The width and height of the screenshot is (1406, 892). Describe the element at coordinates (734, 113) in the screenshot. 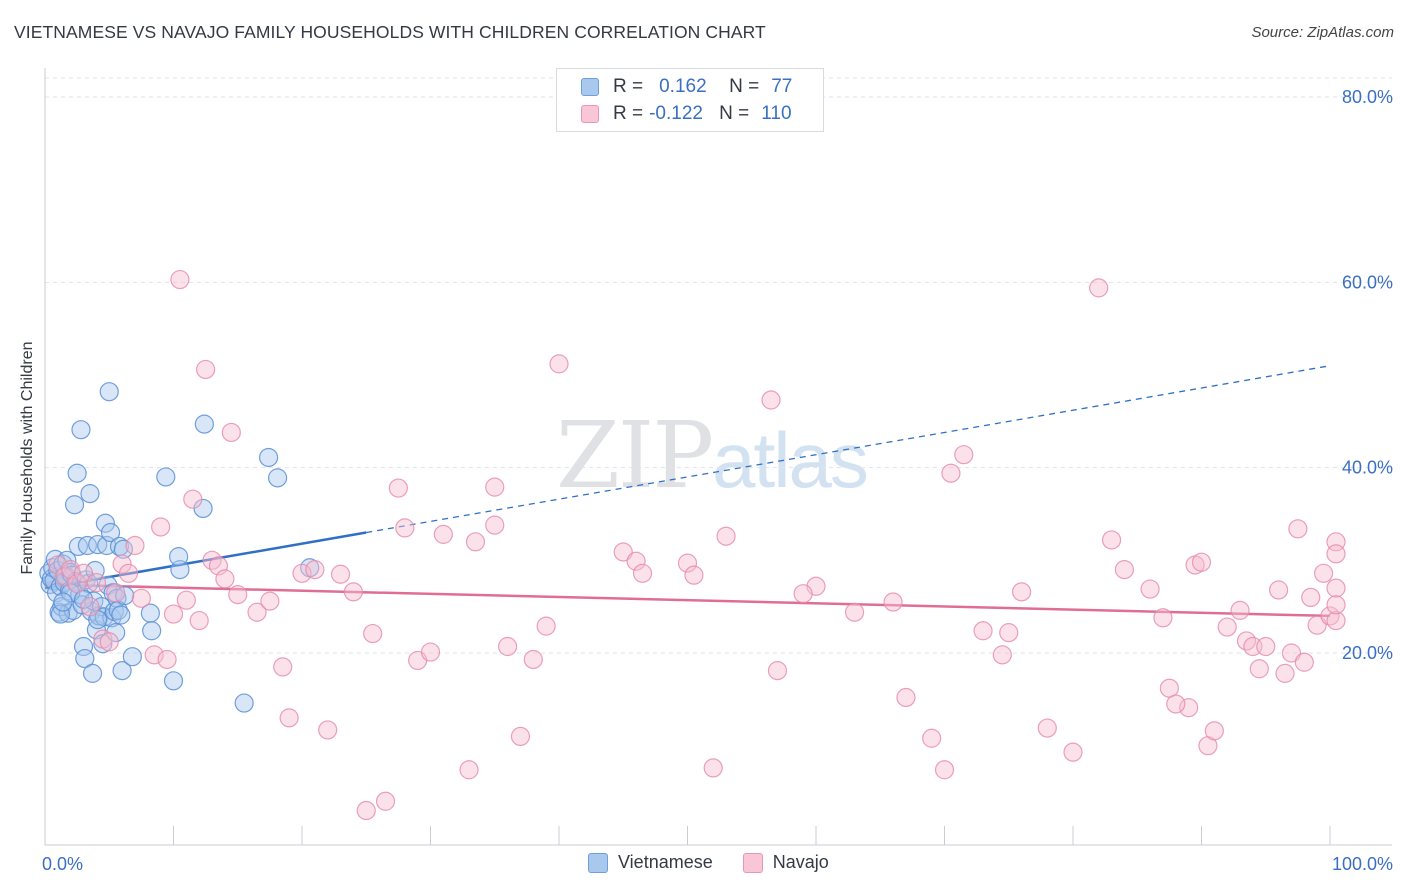

I see `legend-n-label: N =` at that location.